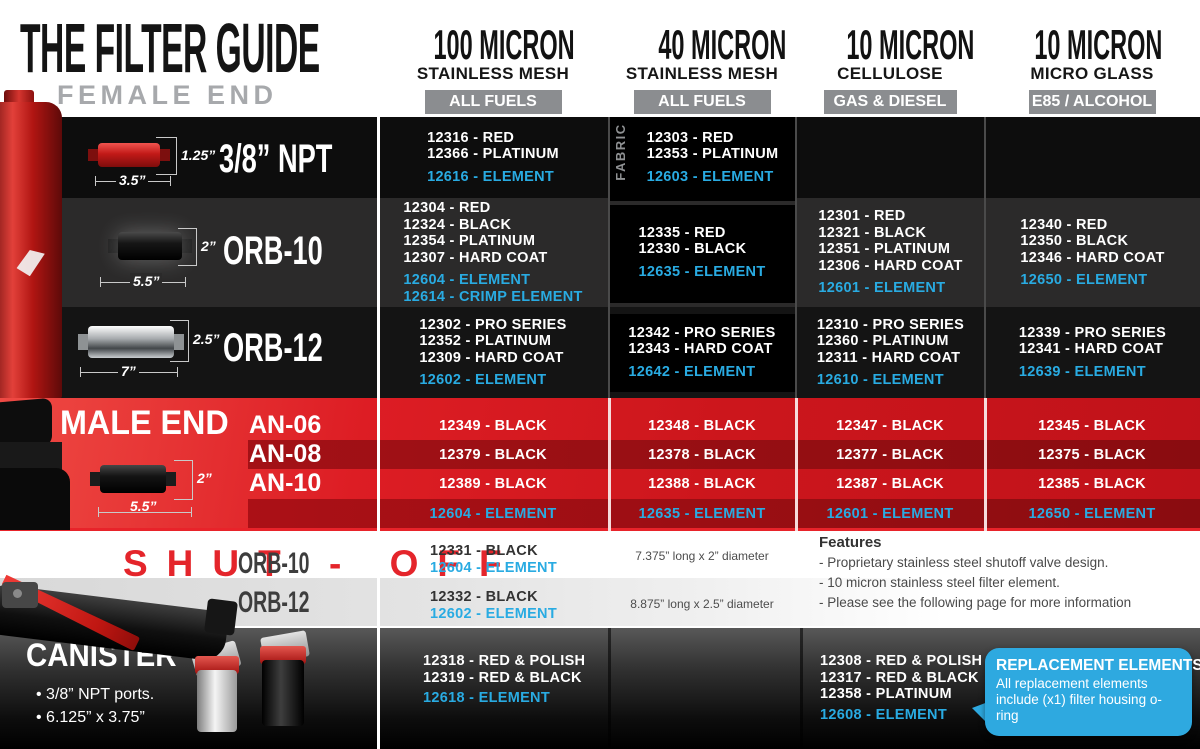 Image resolution: width=1200 pixels, height=749 pixels. What do you see at coordinates (131, 342) in the screenshot?
I see `orb12-filter-image` at bounding box center [131, 342].